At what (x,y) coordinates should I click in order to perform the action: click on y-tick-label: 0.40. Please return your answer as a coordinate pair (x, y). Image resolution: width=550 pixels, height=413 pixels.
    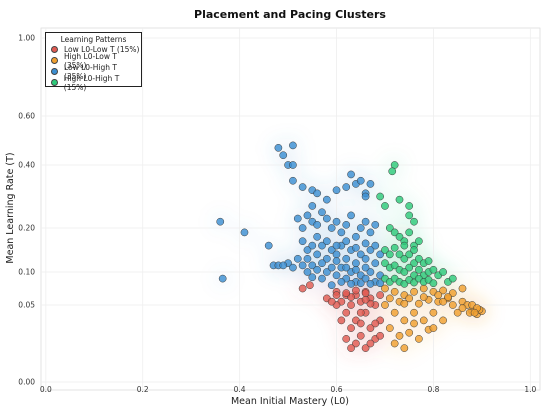
    Looking at the image, I should click on (26, 165).